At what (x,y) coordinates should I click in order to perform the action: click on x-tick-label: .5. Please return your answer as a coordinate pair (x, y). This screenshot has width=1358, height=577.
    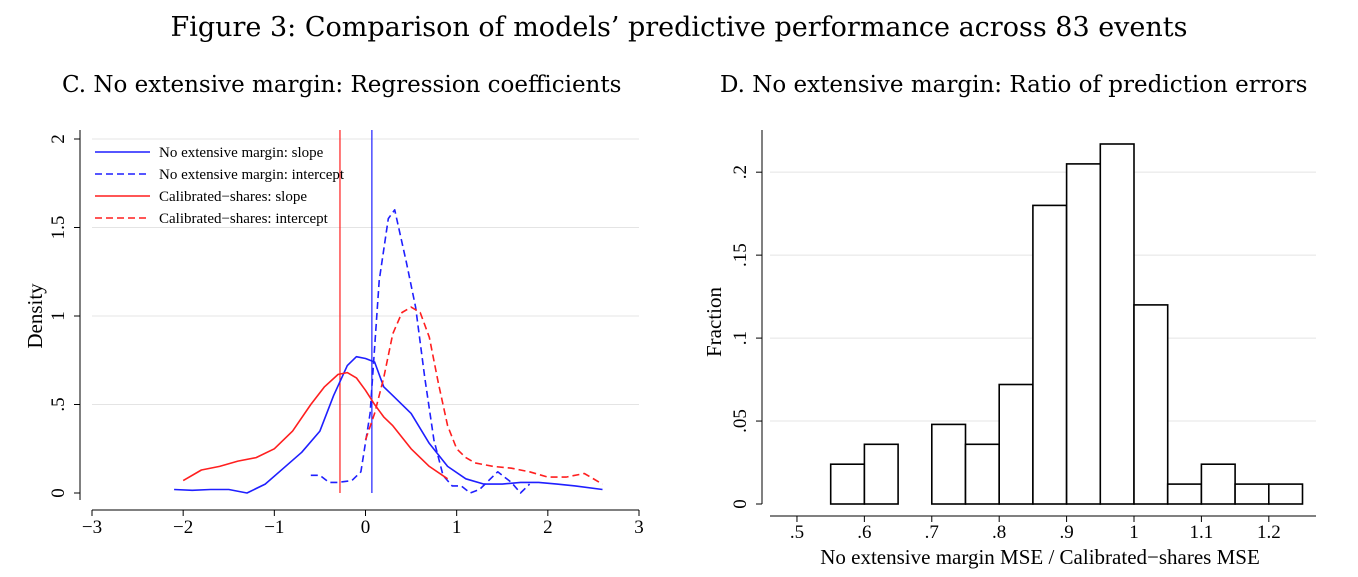
    Looking at the image, I should click on (797, 532).